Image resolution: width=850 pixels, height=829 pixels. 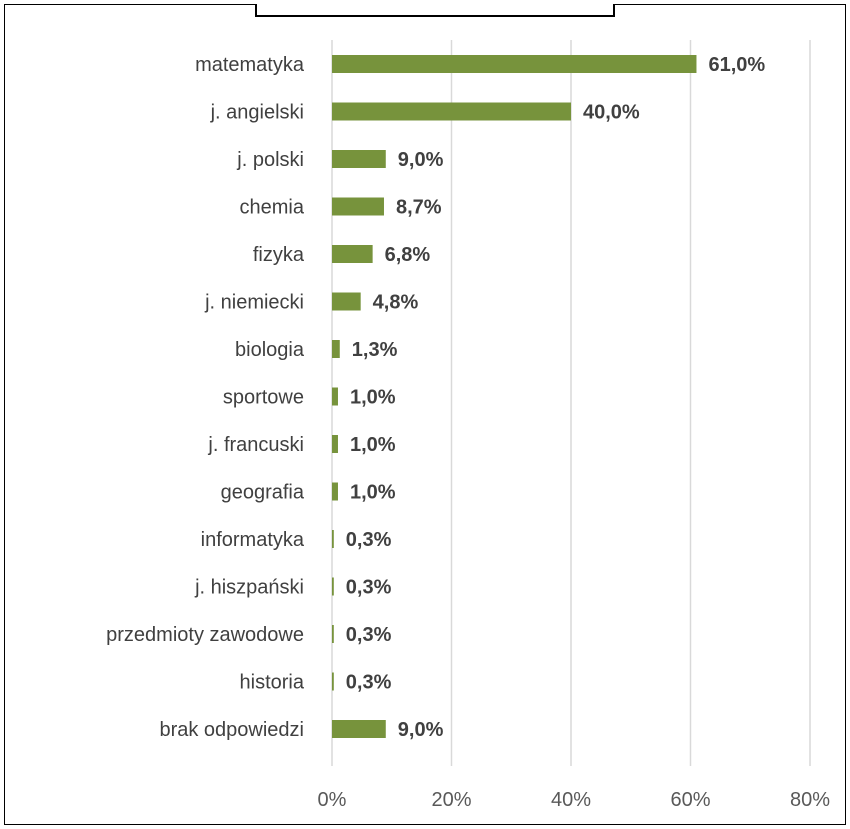 What do you see at coordinates (270, 160) in the screenshot?
I see `category-label: j. polski` at bounding box center [270, 160].